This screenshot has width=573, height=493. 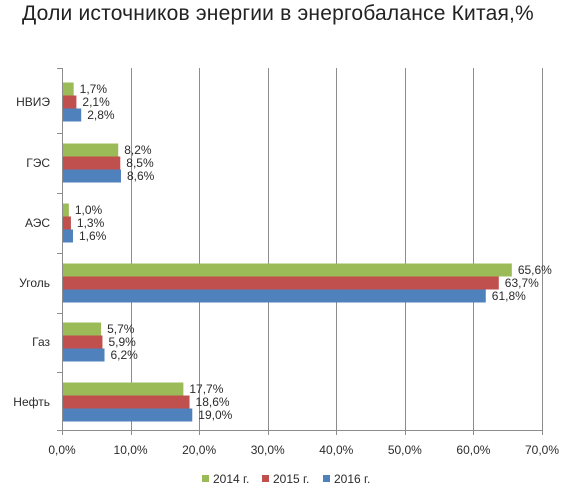 I want to click on data-label: 5,9%, so click(x=122, y=342).